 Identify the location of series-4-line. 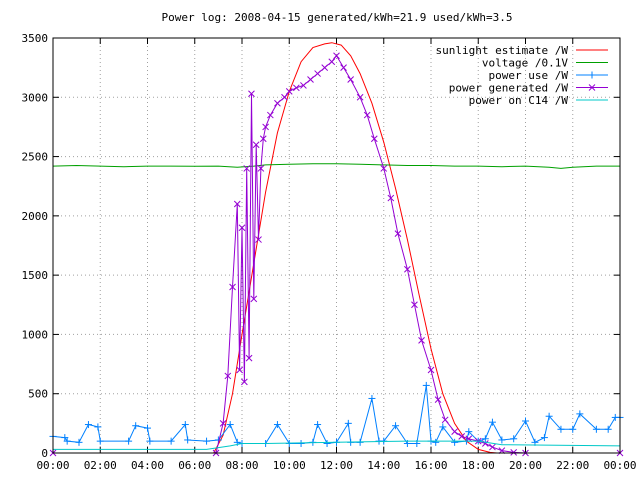
(337, 445).